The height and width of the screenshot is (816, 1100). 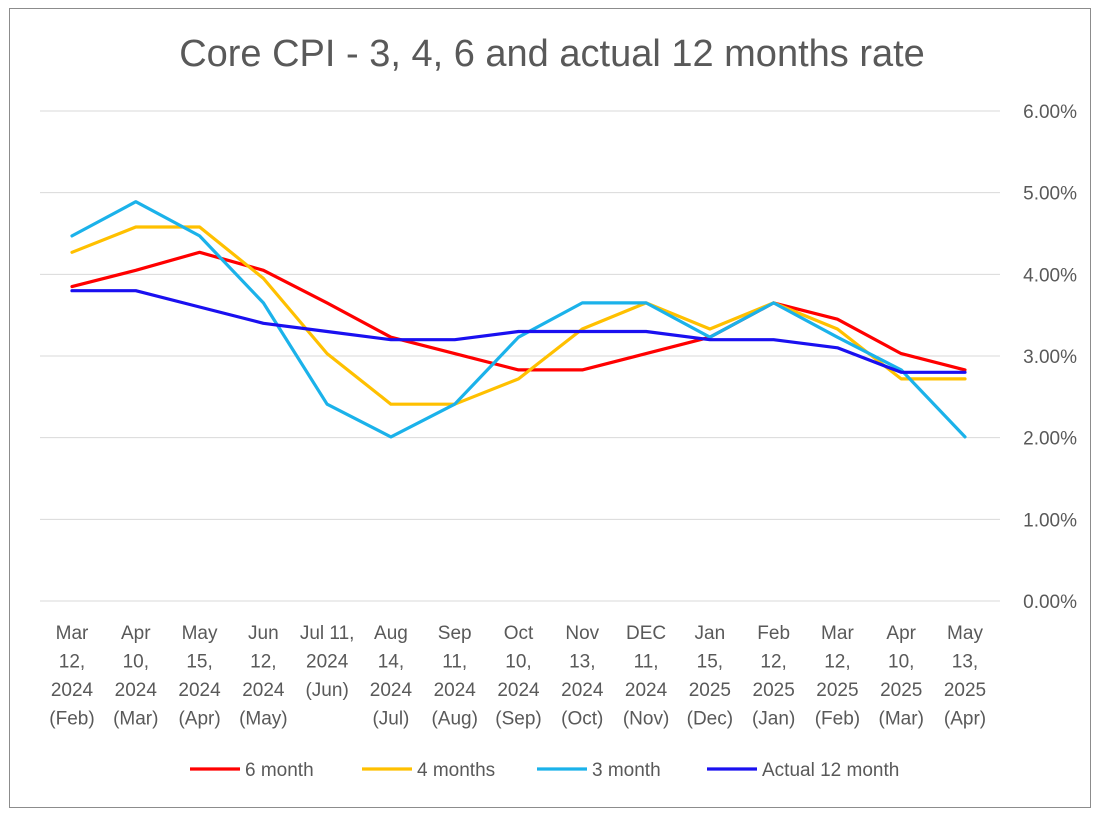 I want to click on y-tick-label: 0.00%, so click(x=1050, y=602).